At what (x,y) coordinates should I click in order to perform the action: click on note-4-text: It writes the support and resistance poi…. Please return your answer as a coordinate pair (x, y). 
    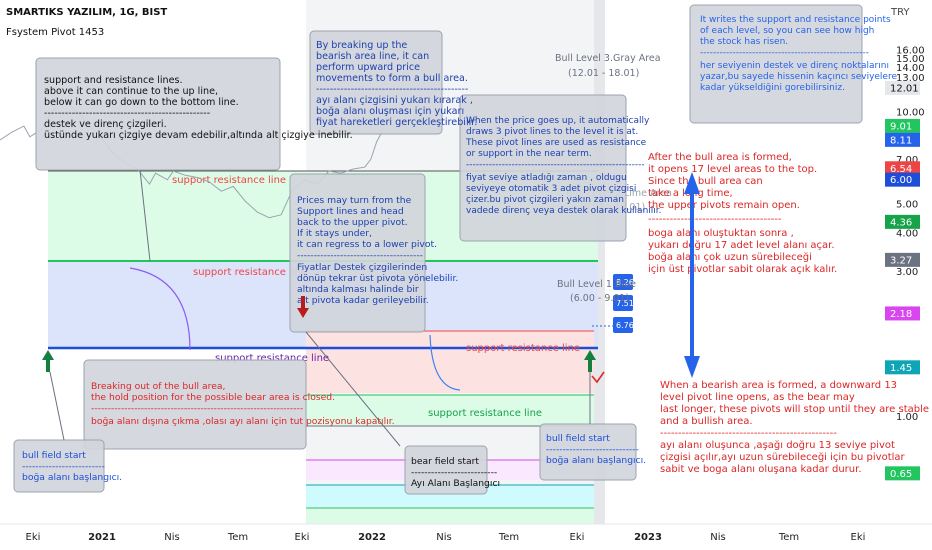
    Looking at the image, I should click on (800, 54).